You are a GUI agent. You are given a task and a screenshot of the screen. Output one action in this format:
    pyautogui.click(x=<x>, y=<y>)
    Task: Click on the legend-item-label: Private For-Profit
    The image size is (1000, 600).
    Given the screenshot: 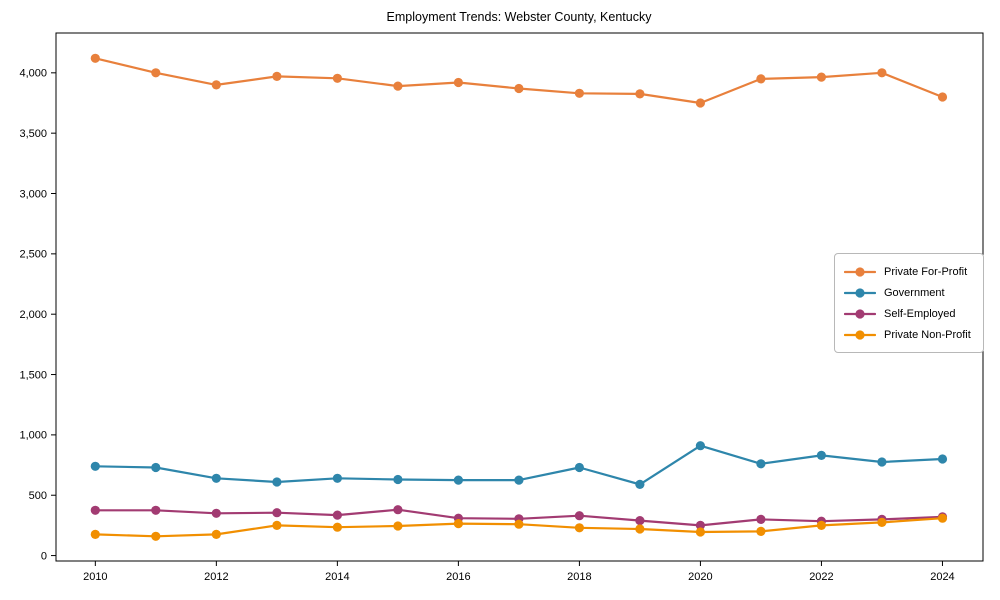 What is the action you would take?
    pyautogui.click(x=926, y=271)
    